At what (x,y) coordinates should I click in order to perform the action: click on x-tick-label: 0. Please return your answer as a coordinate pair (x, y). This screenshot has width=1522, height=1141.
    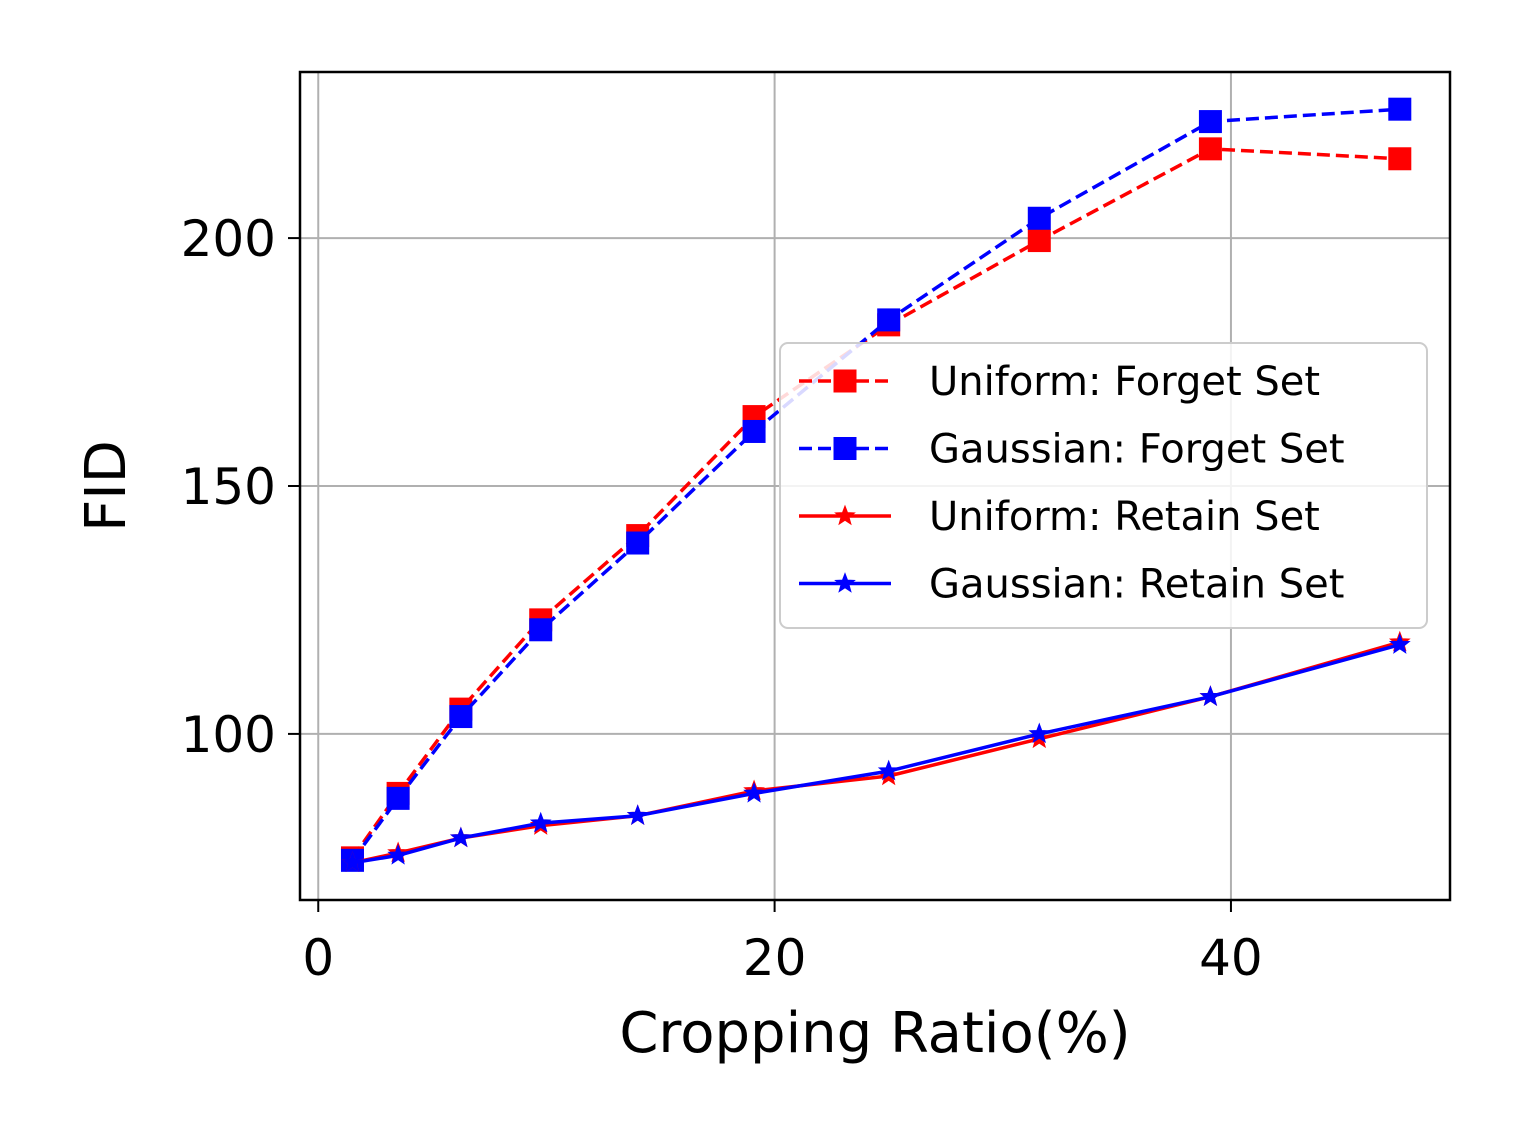
    Looking at the image, I should click on (318, 958).